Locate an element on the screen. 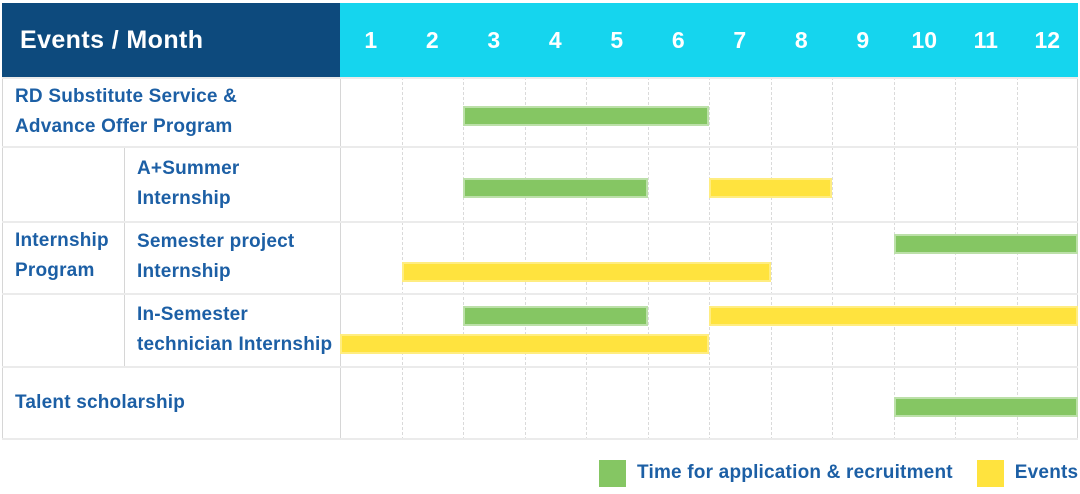 The image size is (1080, 494). month-header-1: 1 is located at coordinates (371, 39).